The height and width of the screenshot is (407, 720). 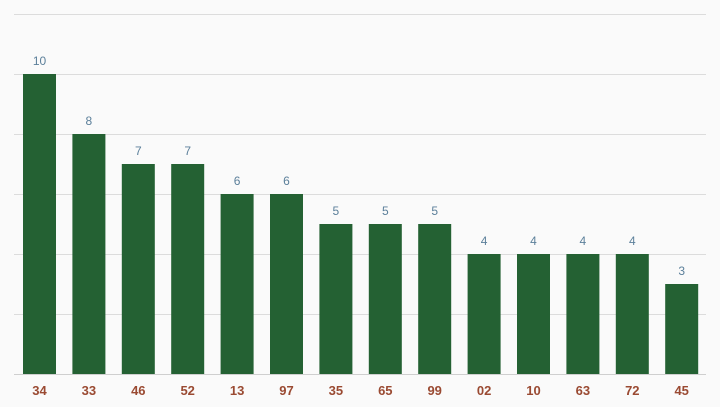 I want to click on tick-label-02: 02, so click(x=484, y=390).